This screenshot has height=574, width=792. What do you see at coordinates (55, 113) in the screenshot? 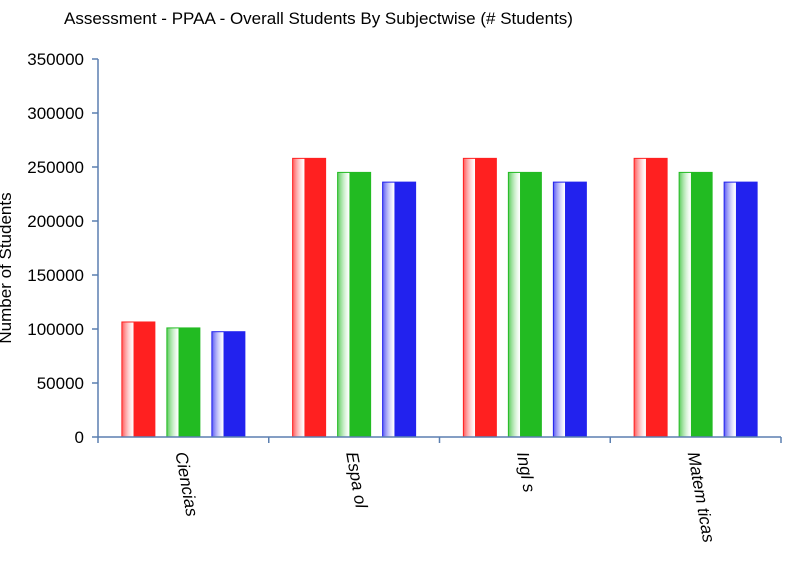
I see `y-tick-label: 300000` at bounding box center [55, 113].